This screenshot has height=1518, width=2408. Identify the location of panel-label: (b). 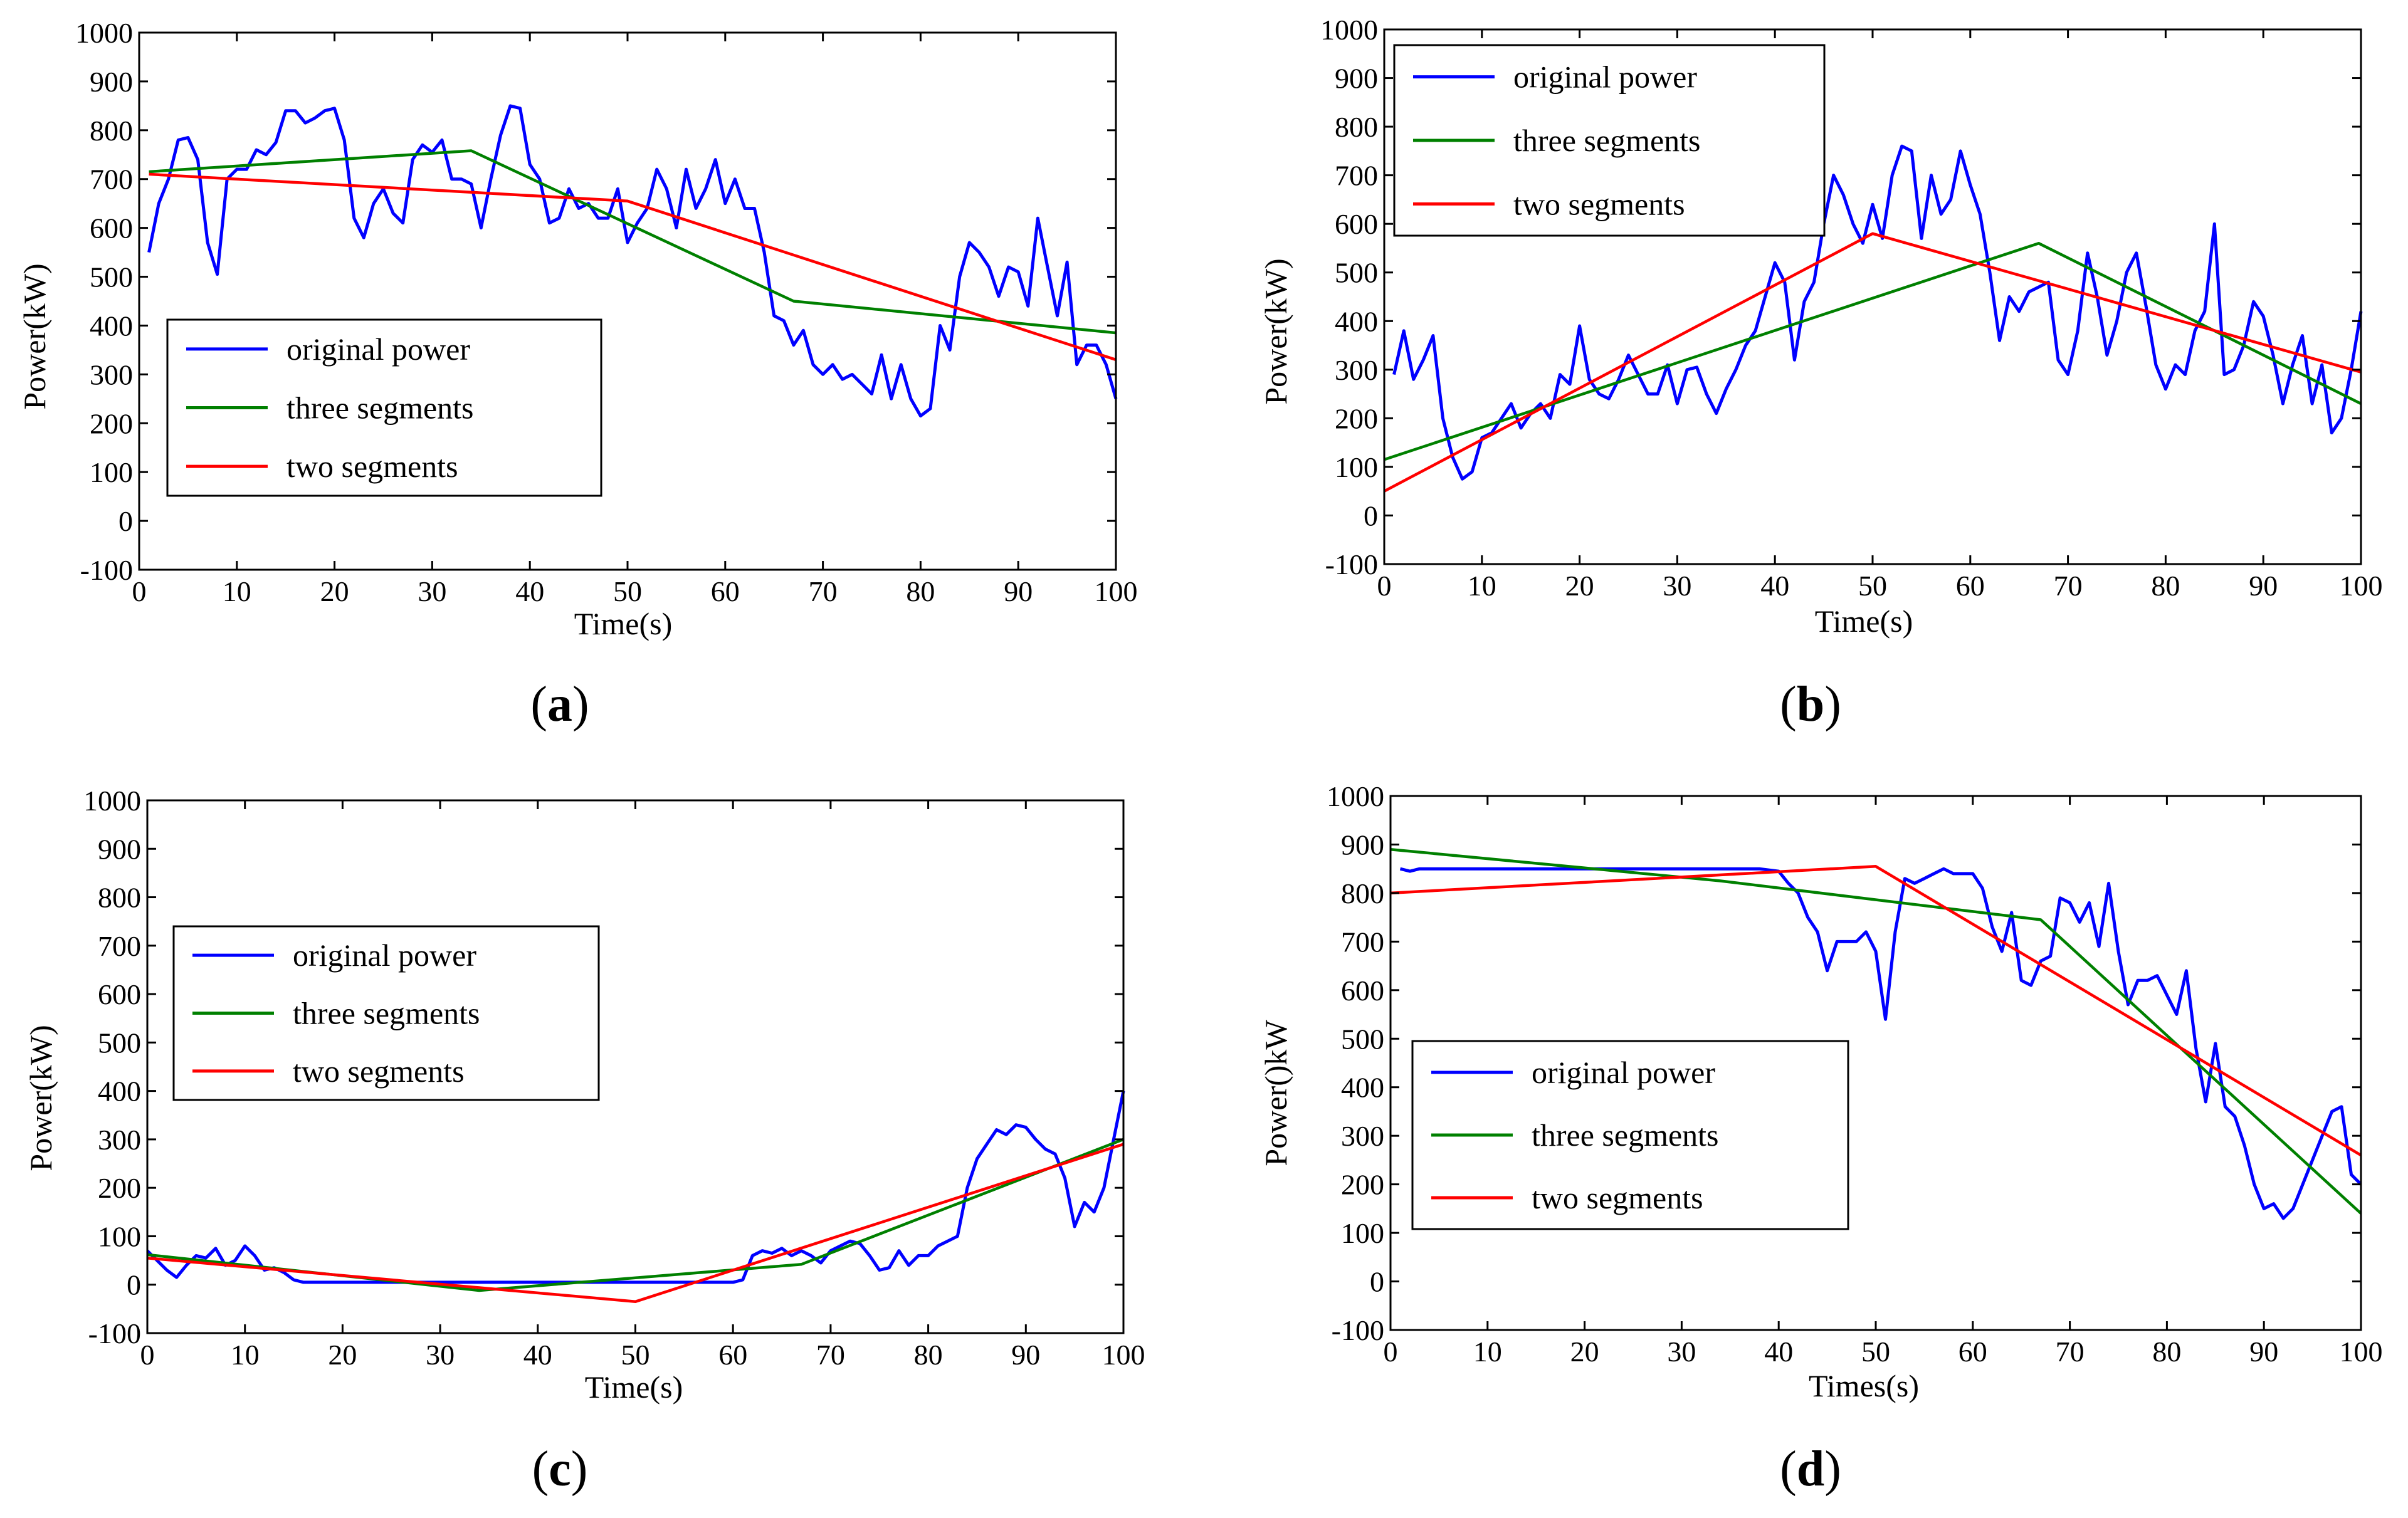
(1810, 704).